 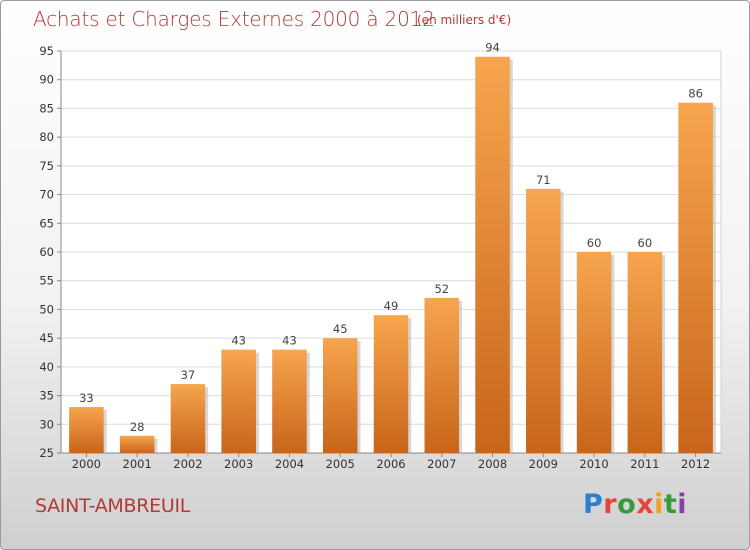 What do you see at coordinates (86, 398) in the screenshot?
I see `bar-value-label: 33` at bounding box center [86, 398].